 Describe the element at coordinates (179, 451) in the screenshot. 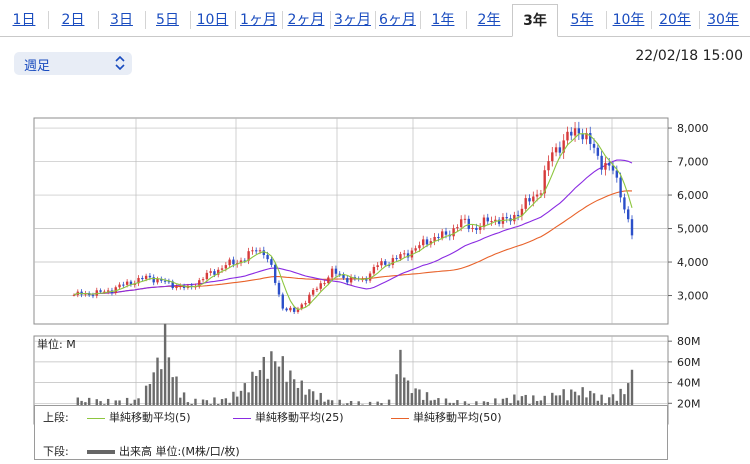

I see `legend-volume-label: 出来高 単位:(M株/口/枚)` at that location.